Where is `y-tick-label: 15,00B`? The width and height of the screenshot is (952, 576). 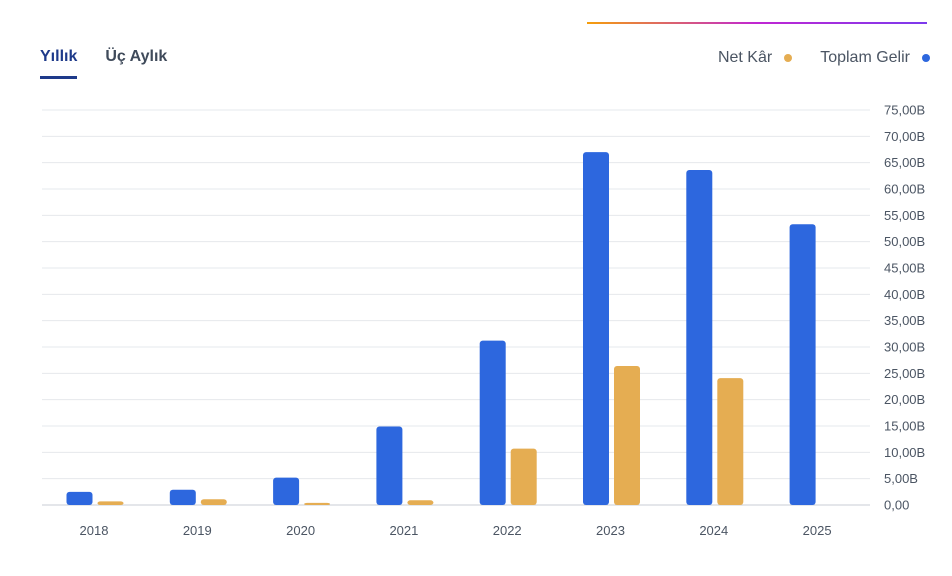
y-tick-label: 15,00B is located at coordinates (904, 426).